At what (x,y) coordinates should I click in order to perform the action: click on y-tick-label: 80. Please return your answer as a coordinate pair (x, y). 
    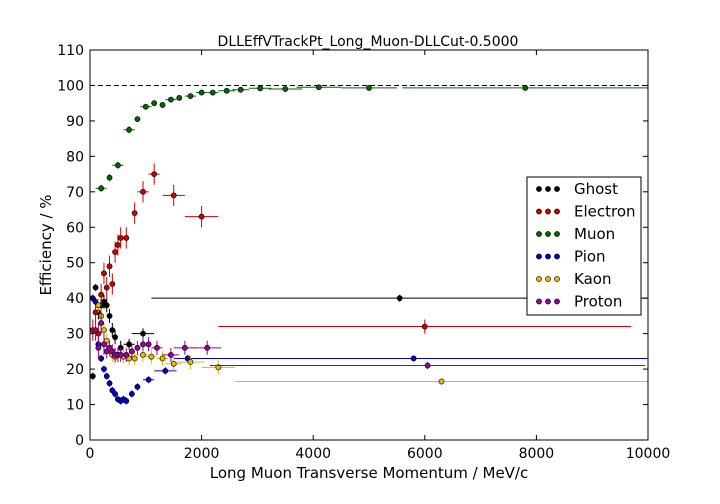
    Looking at the image, I should click on (75, 157).